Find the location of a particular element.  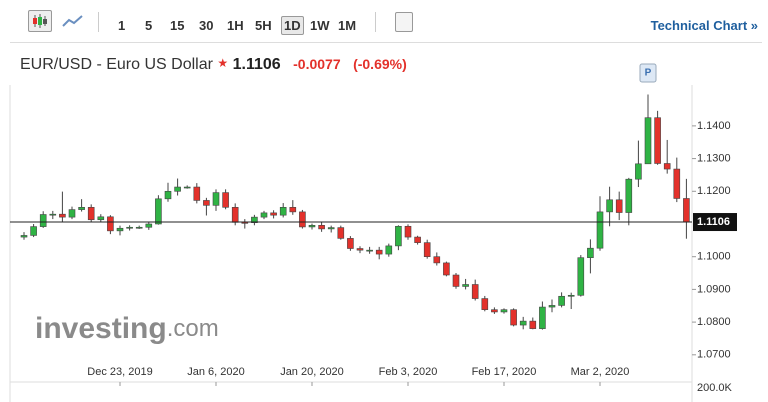

price: 1.1106 is located at coordinates (256, 64).